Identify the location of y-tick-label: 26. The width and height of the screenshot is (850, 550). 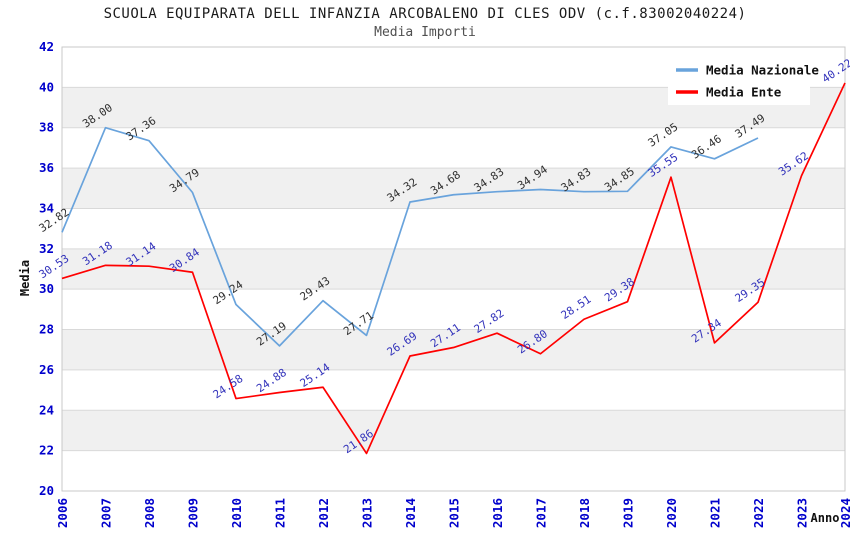
(46, 369).